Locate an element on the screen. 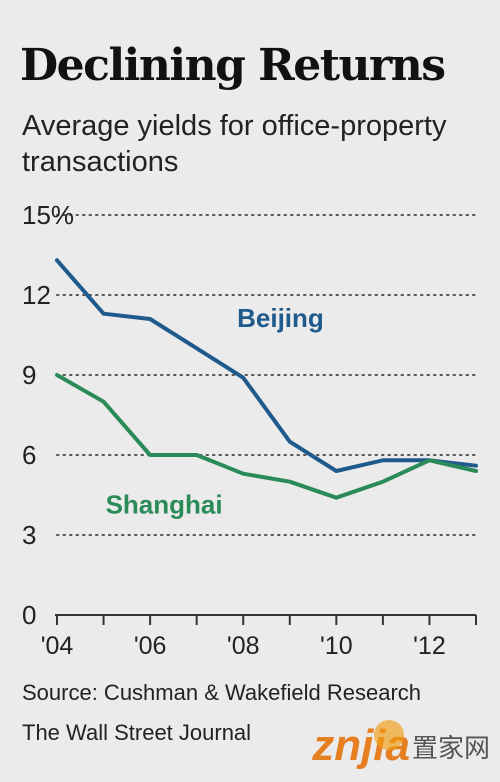 Image resolution: width=500 pixels, height=782 pixels. x-axis: '04 '06 '08 '10 '12 is located at coordinates (259, 637).